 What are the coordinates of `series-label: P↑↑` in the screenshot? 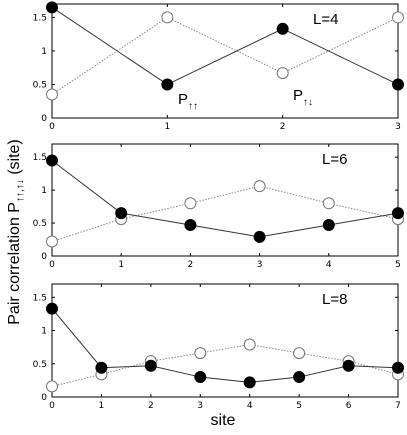 It's located at (188, 101).